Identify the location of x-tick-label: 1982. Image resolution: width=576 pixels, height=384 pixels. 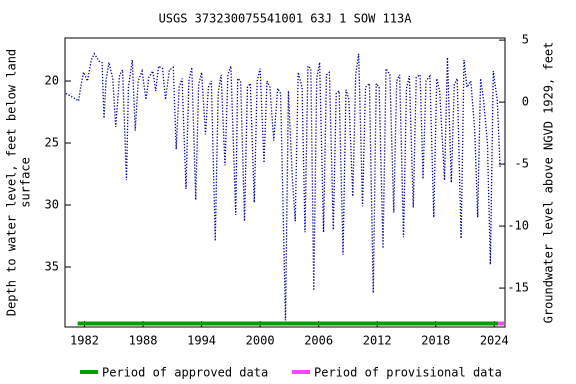
(84, 341).